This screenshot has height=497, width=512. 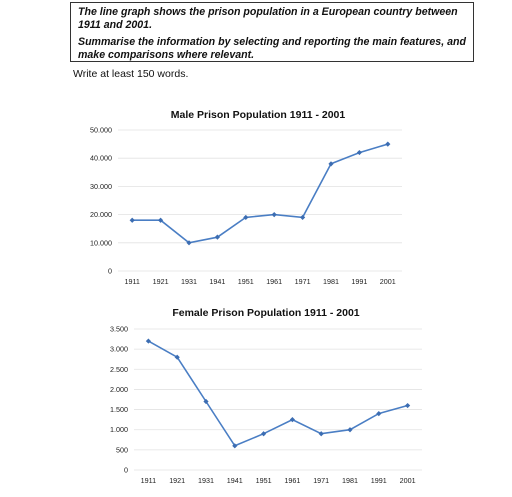 What do you see at coordinates (101, 214) in the screenshot?
I see `y-tick-label: 20.000` at bounding box center [101, 214].